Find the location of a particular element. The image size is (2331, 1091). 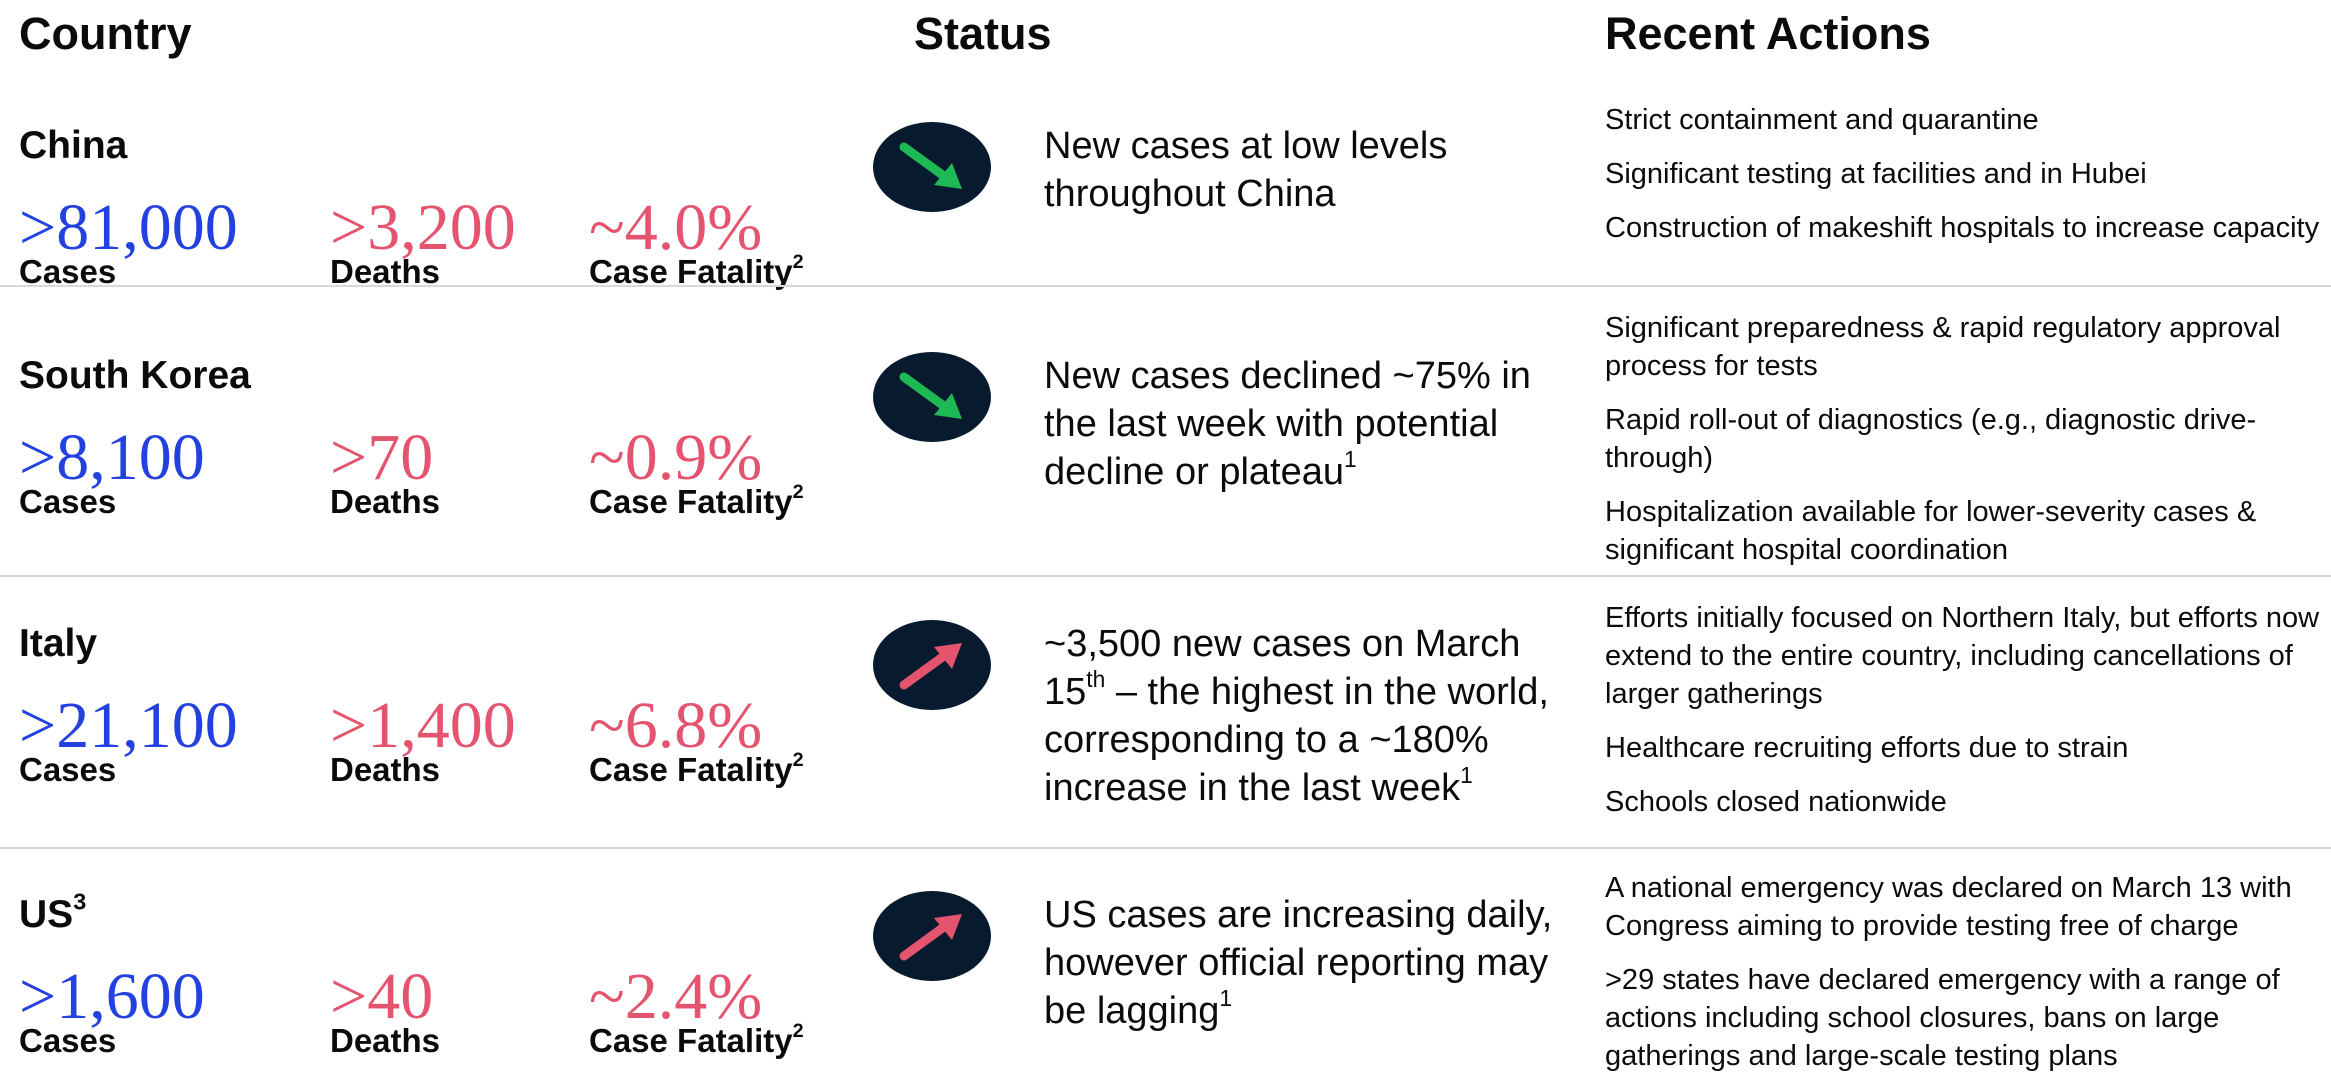

country-name: US3 is located at coordinates (52, 914).